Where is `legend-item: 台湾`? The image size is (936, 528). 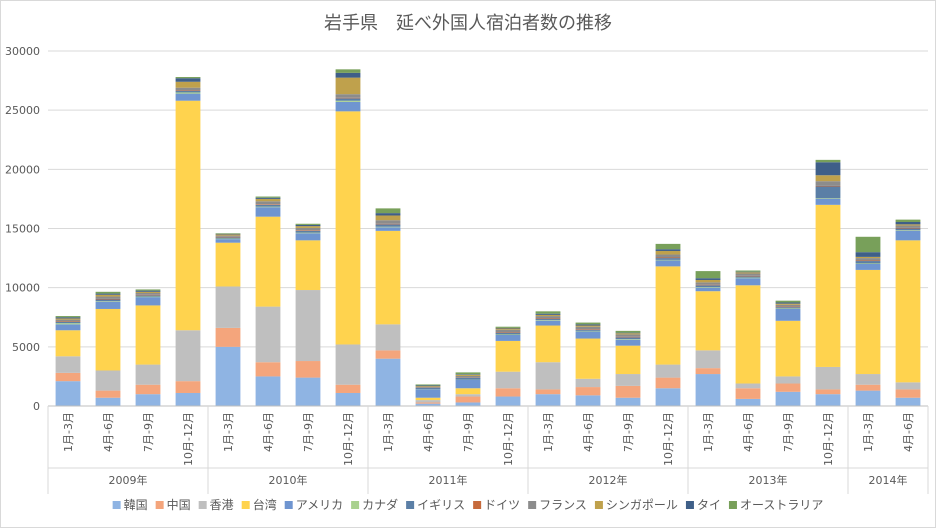
legend-item: 台湾 is located at coordinates (259, 504).